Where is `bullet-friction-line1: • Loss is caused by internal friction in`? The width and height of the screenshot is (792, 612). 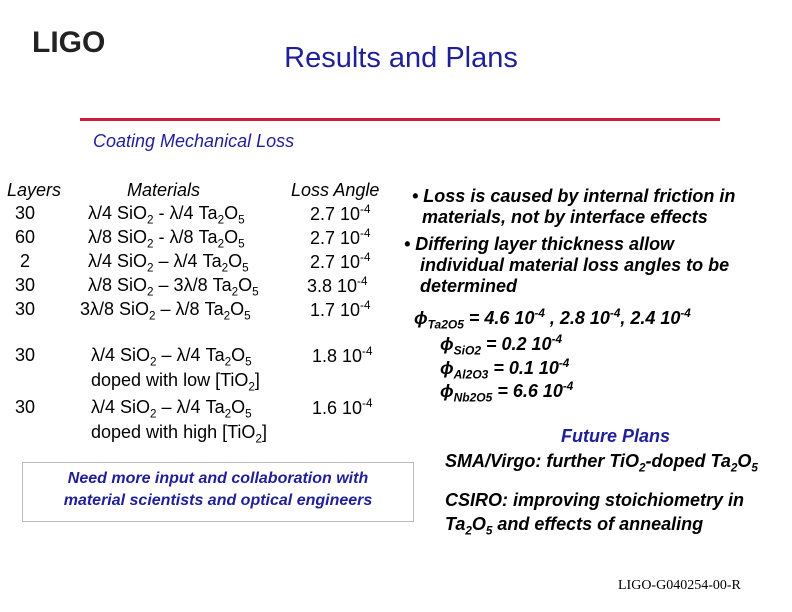 bullet-friction-line1: • Loss is caused by internal friction in is located at coordinates (574, 196).